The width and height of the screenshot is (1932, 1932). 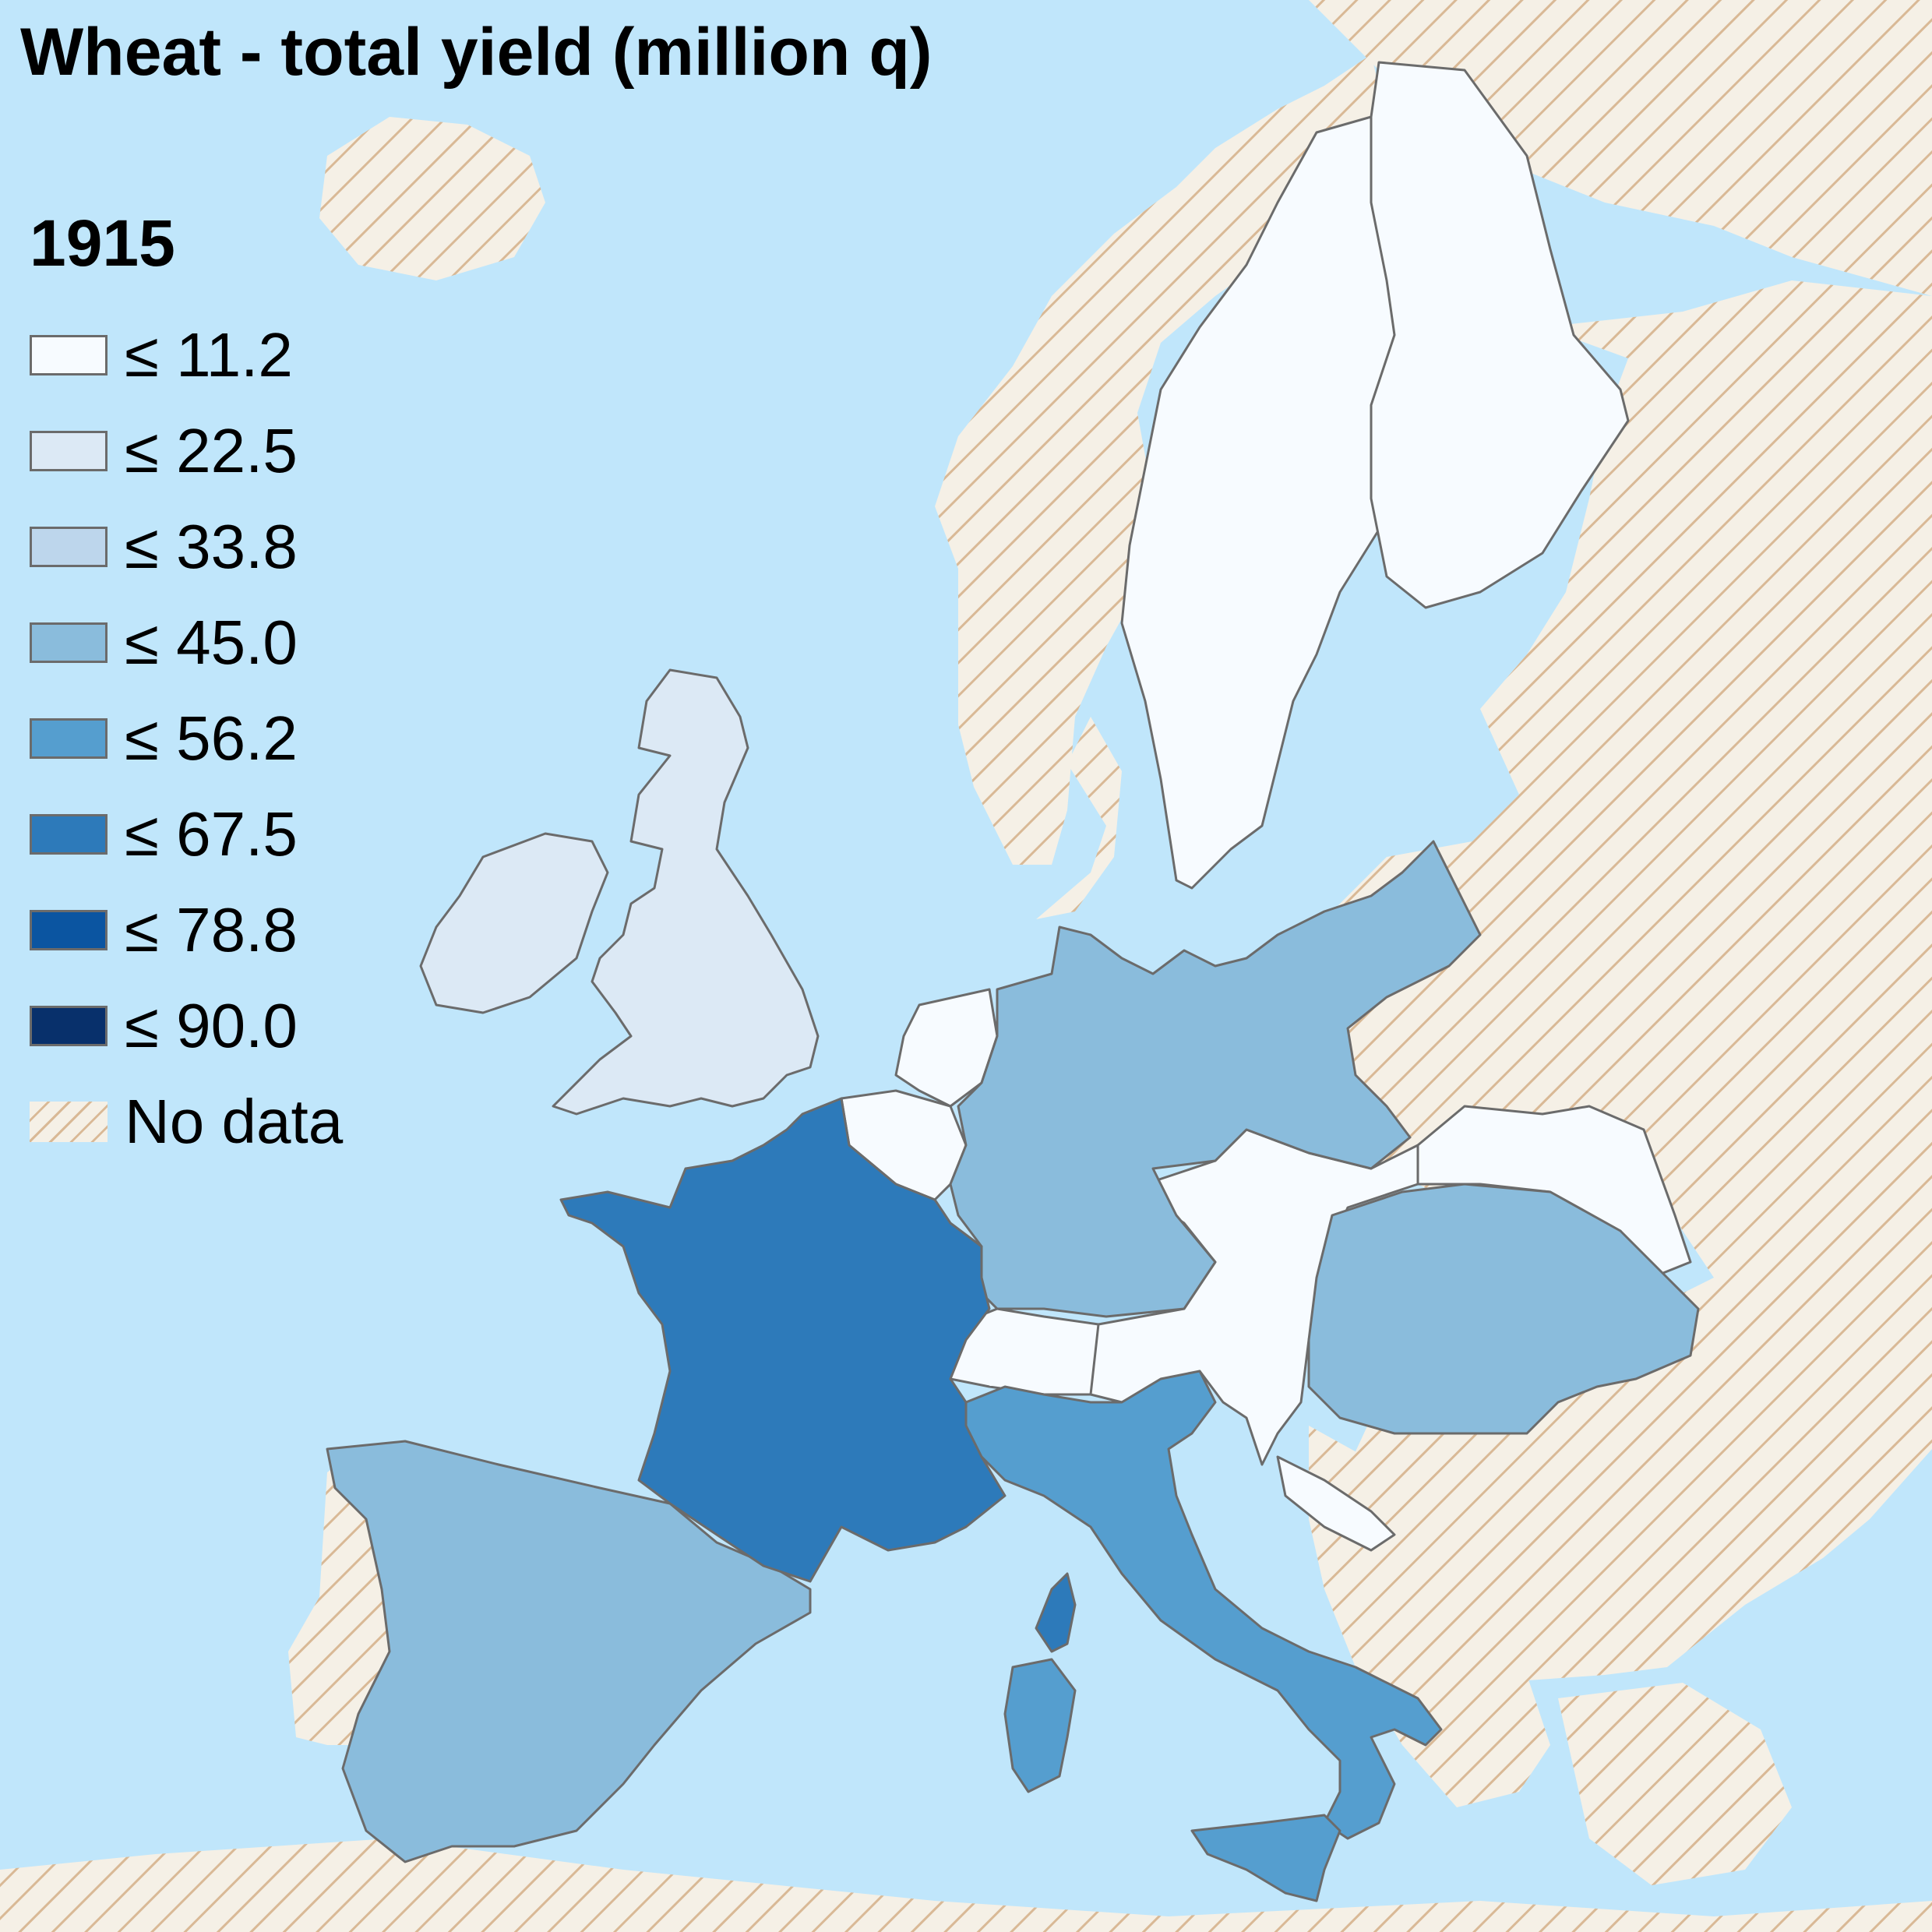 I want to click on legend-item: ≤ 22.5, so click(x=187, y=451).